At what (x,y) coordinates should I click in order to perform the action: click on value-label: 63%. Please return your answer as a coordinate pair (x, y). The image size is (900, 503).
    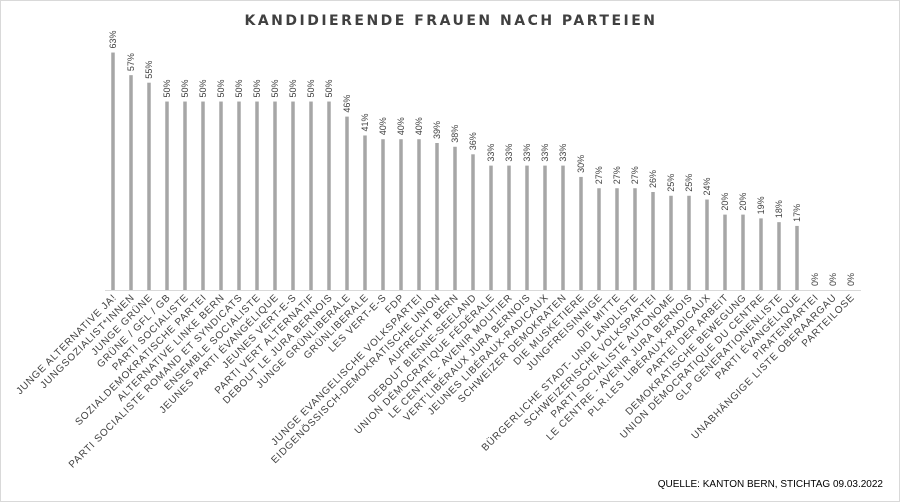
    Looking at the image, I should click on (113, 40).